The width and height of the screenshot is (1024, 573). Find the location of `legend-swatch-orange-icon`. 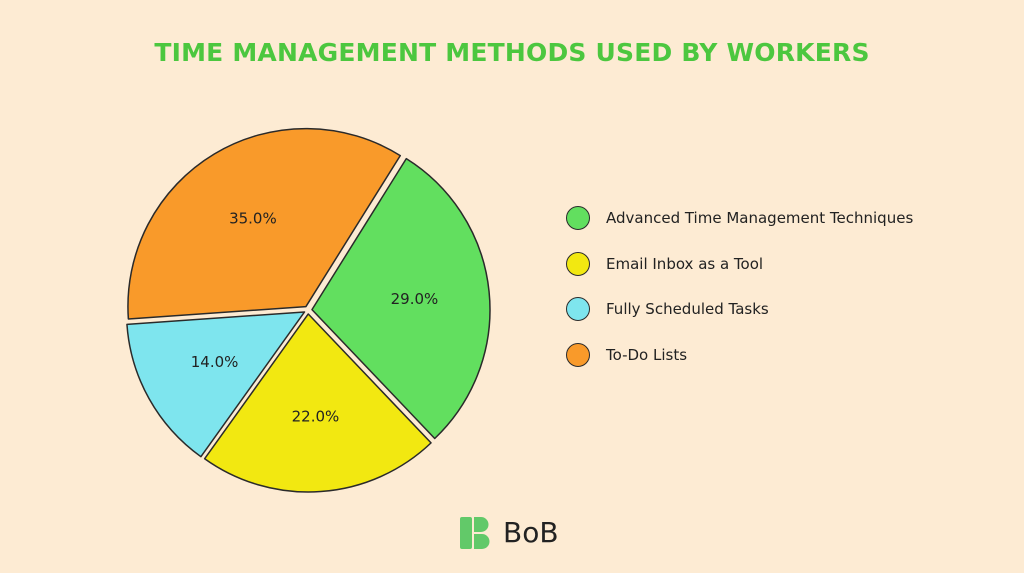

legend-swatch-orange-icon is located at coordinates (578, 354).